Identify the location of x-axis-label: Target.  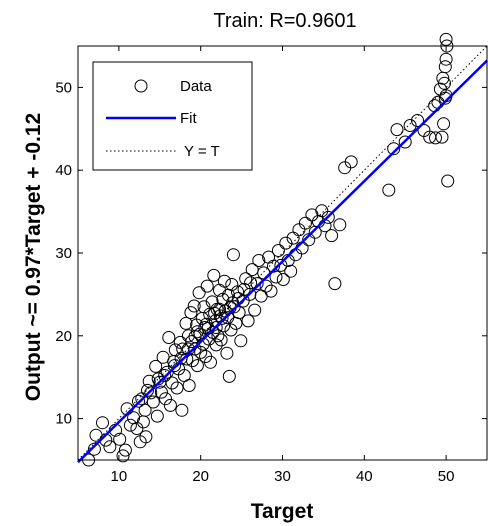
(282, 511).